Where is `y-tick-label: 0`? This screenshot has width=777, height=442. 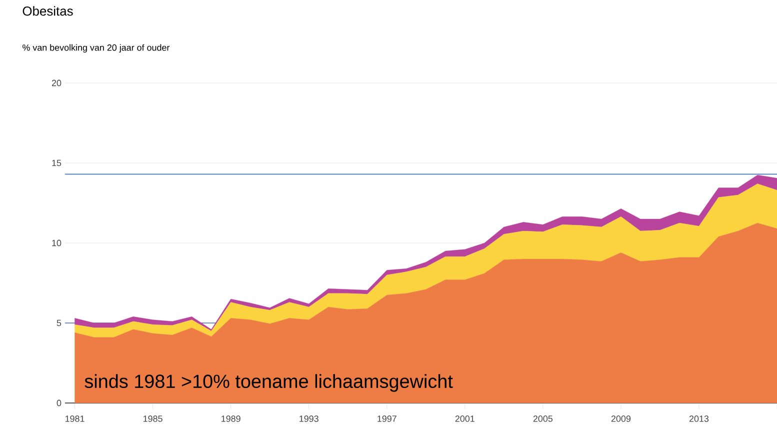
y-tick-label: 0 is located at coordinates (59, 403).